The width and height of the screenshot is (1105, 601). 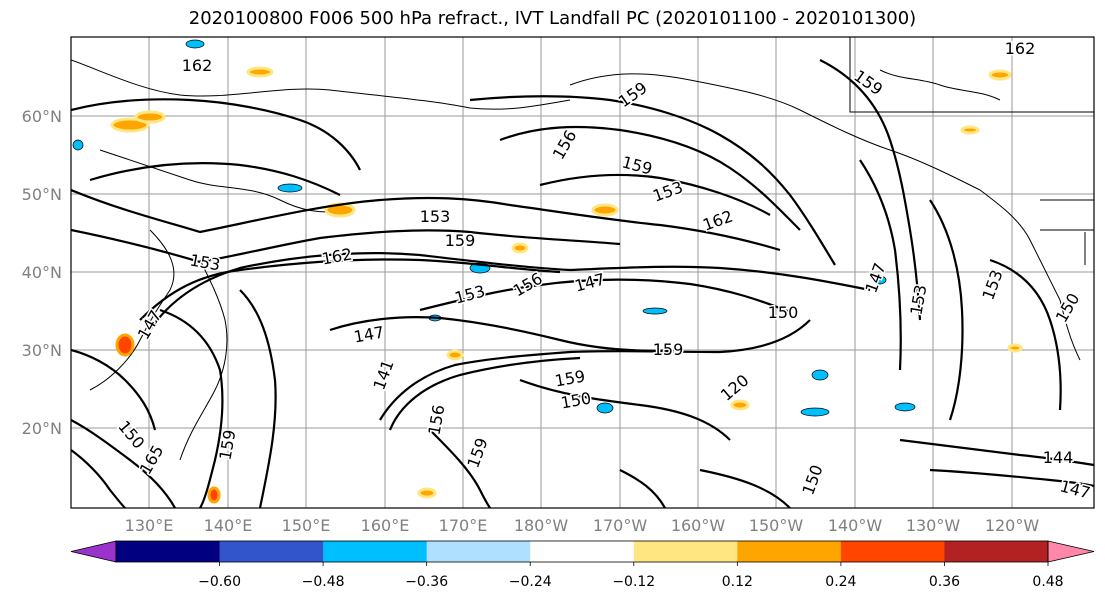 What do you see at coordinates (426, 582) in the screenshot?
I see `colorbar-tick-label: −0.36` at bounding box center [426, 582].